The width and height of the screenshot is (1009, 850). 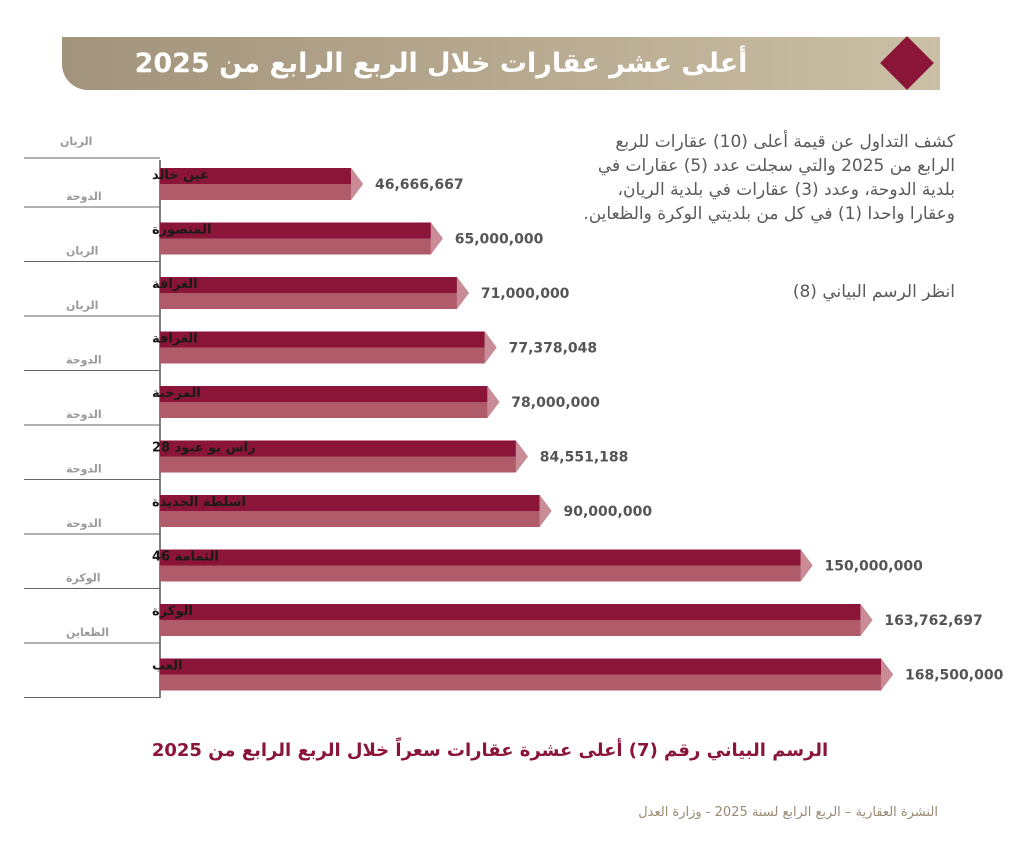 What do you see at coordinates (204, 448) in the screenshot?
I see `category-label: راس بو عبود 28` at bounding box center [204, 448].